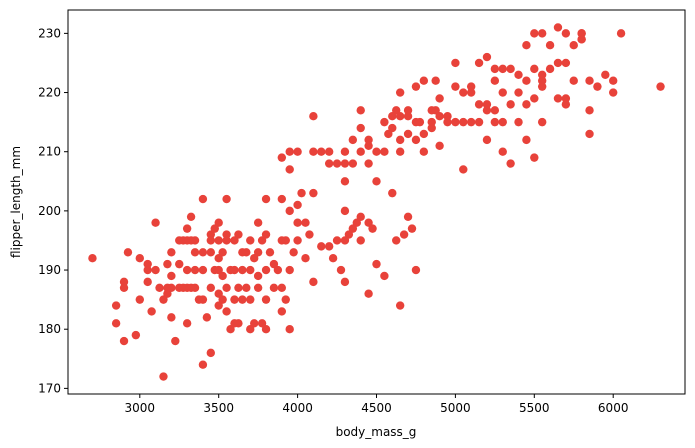 The width and height of the screenshot is (695, 448). Describe the element at coordinates (49, 93) in the screenshot. I see `y-tick-label: 220` at that location.